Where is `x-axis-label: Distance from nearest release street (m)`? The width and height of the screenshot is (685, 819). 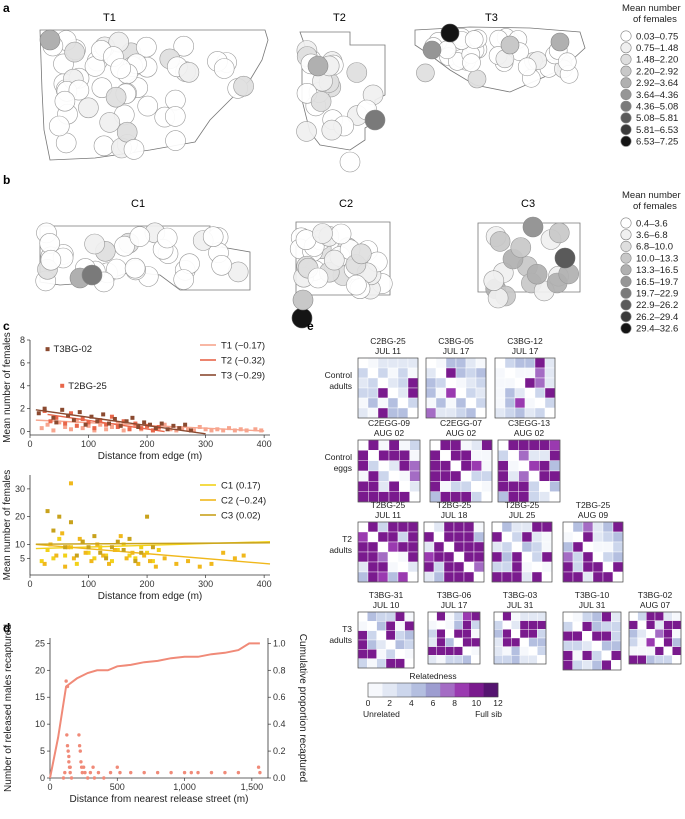 x-axis-label: Distance from nearest release street (m) is located at coordinates (159, 799).